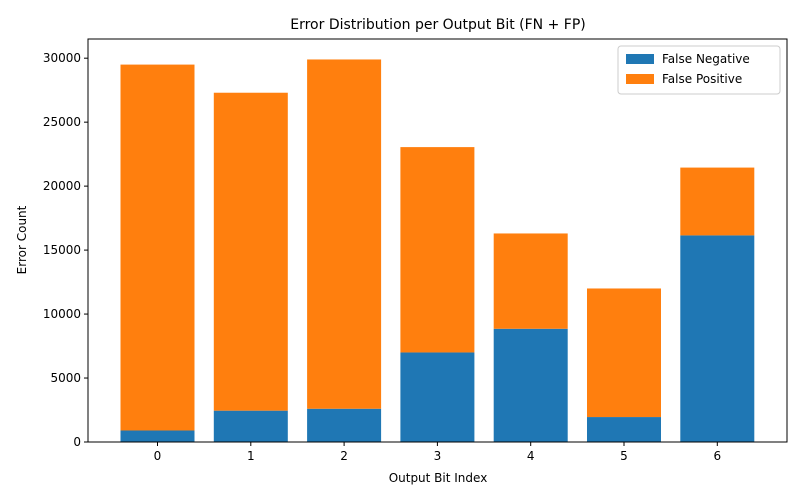 This screenshot has width=800, height=500. What do you see at coordinates (62, 250) in the screenshot?
I see `y-tick-label: 15000` at bounding box center [62, 250].